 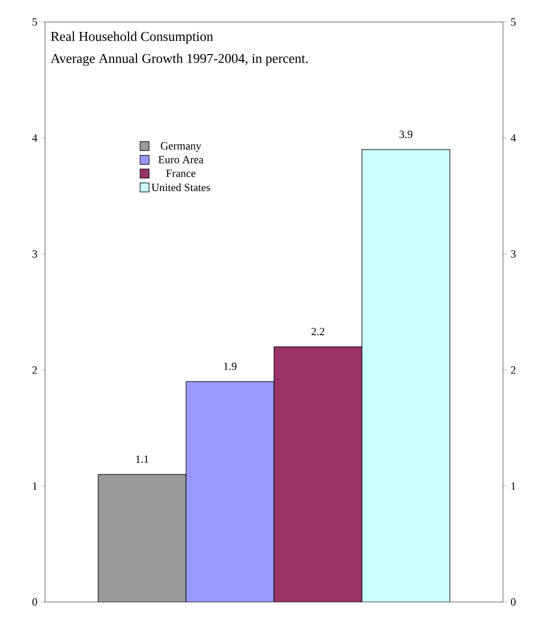 What do you see at coordinates (179, 60) in the screenshot?
I see `text: Average Annual Growth 1997-2004, in percent.` at bounding box center [179, 60].